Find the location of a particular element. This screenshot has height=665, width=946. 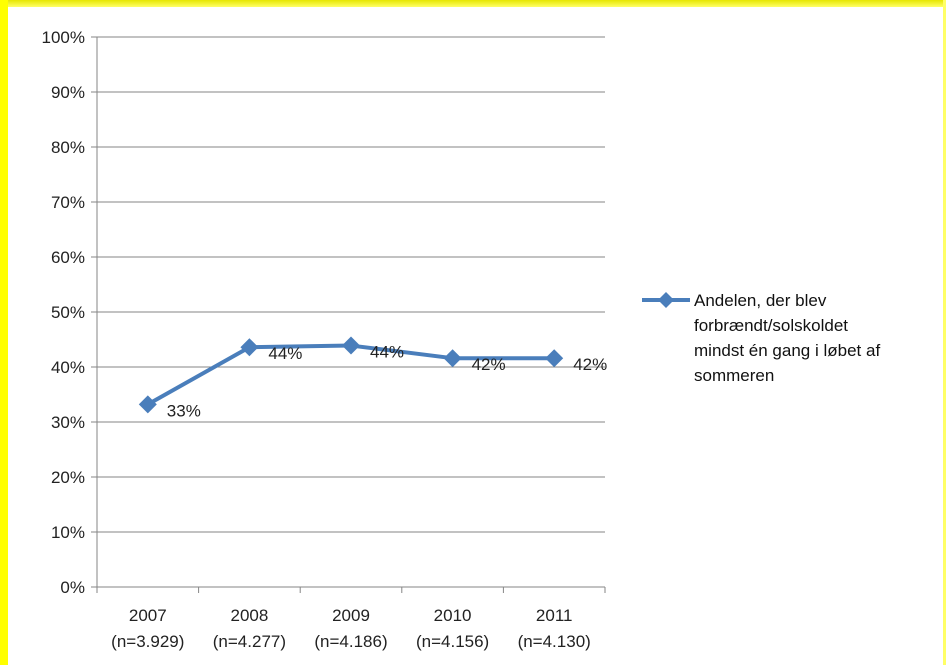

legend-label: sommeren is located at coordinates (734, 375).